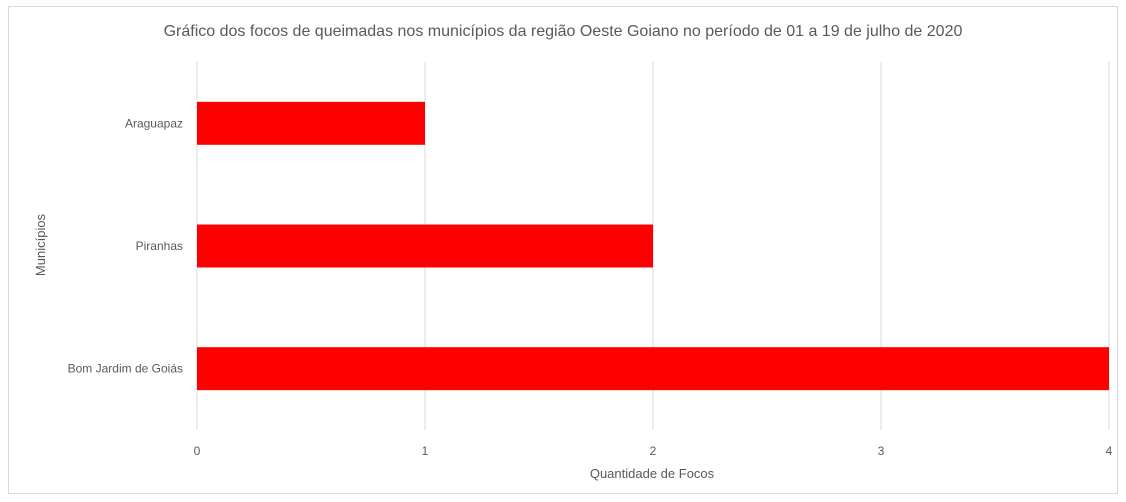 The image size is (1126, 502). What do you see at coordinates (652, 473) in the screenshot?
I see `x-axis-label: Quantidade de Focos` at bounding box center [652, 473].